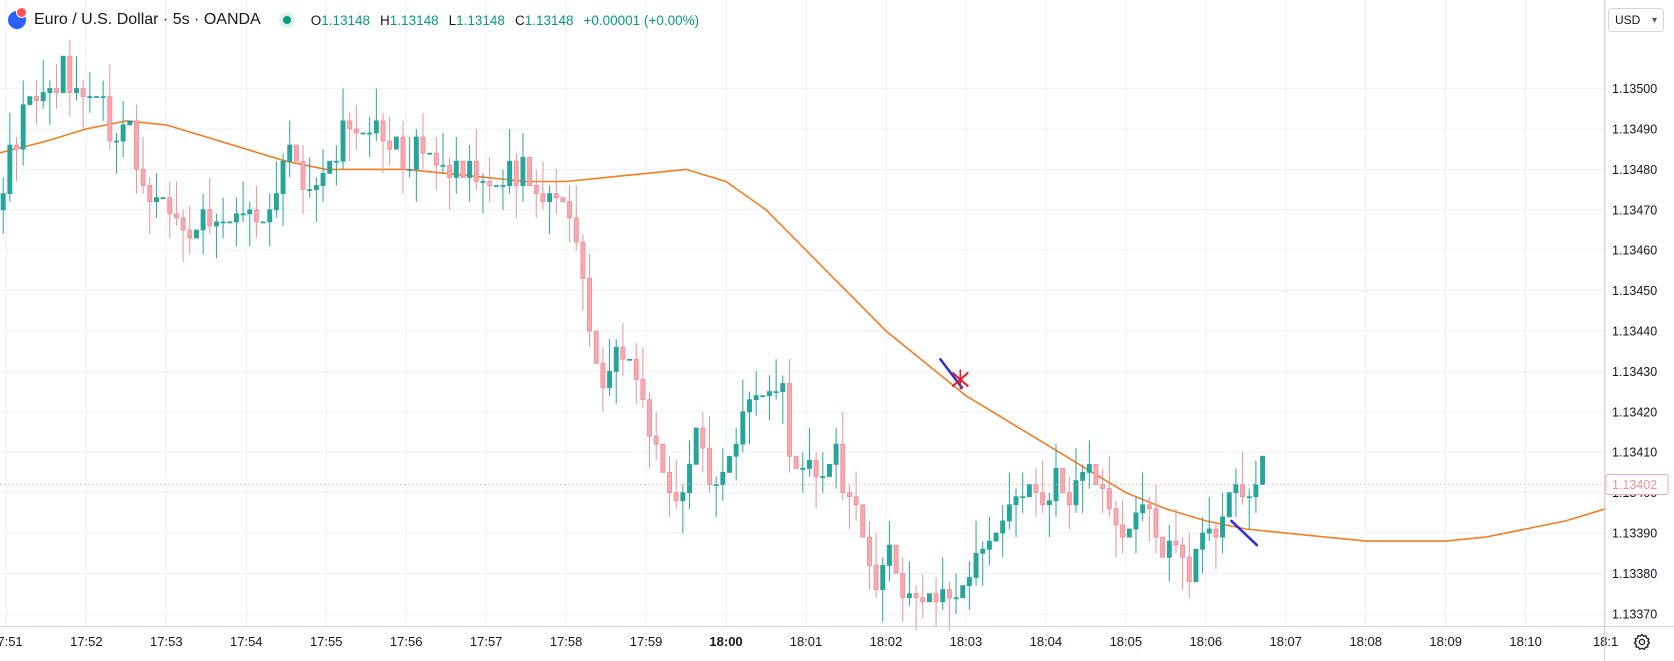 Image resolution: width=1674 pixels, height=661 pixels. I want to click on symbol-title: Euro / U.S. Dollar · 5s · OANDA, so click(147, 19).